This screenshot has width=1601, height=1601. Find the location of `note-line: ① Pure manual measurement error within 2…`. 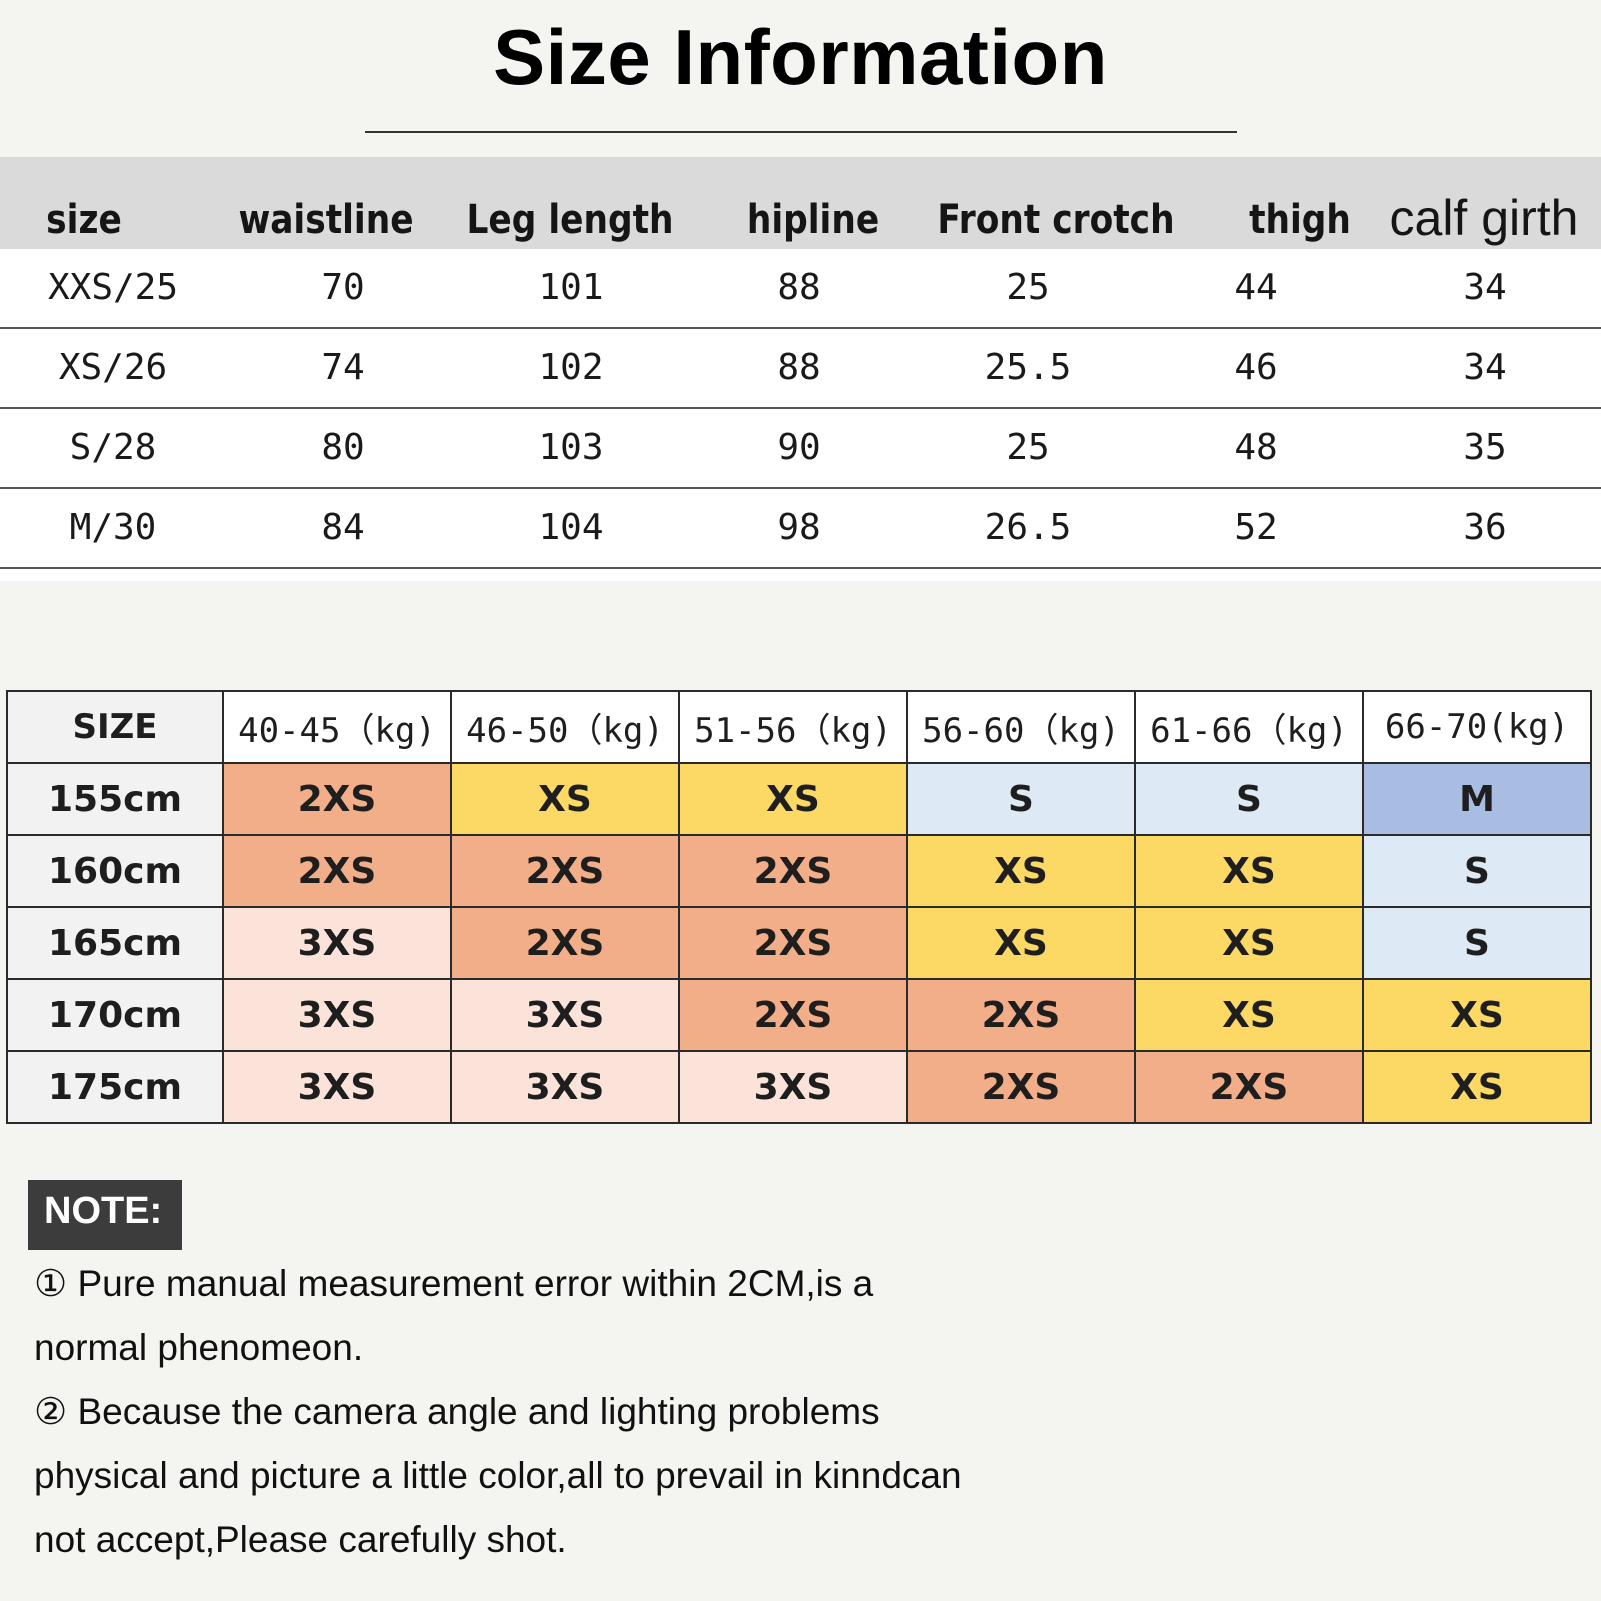

note-line: ① Pure manual measurement error within 2… is located at coordinates (454, 1283).